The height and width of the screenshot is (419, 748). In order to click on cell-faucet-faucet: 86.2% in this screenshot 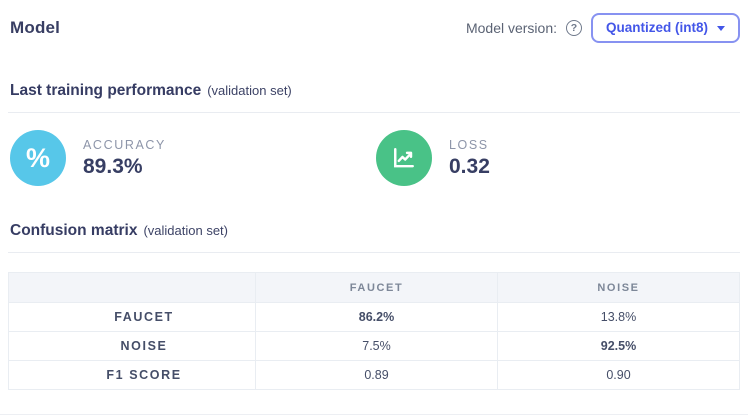, I will do `click(376, 317)`.